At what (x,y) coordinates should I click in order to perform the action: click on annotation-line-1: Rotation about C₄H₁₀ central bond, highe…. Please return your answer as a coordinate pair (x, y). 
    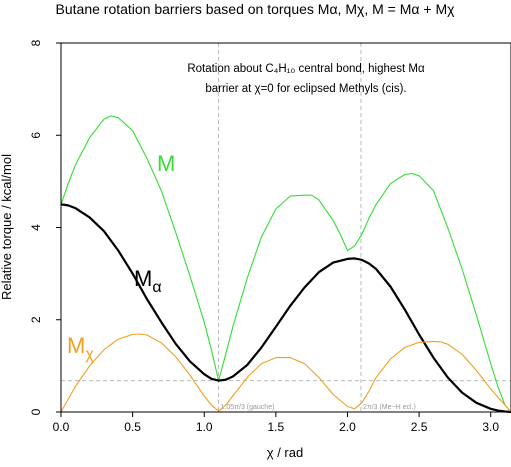
    Looking at the image, I should click on (306, 69).